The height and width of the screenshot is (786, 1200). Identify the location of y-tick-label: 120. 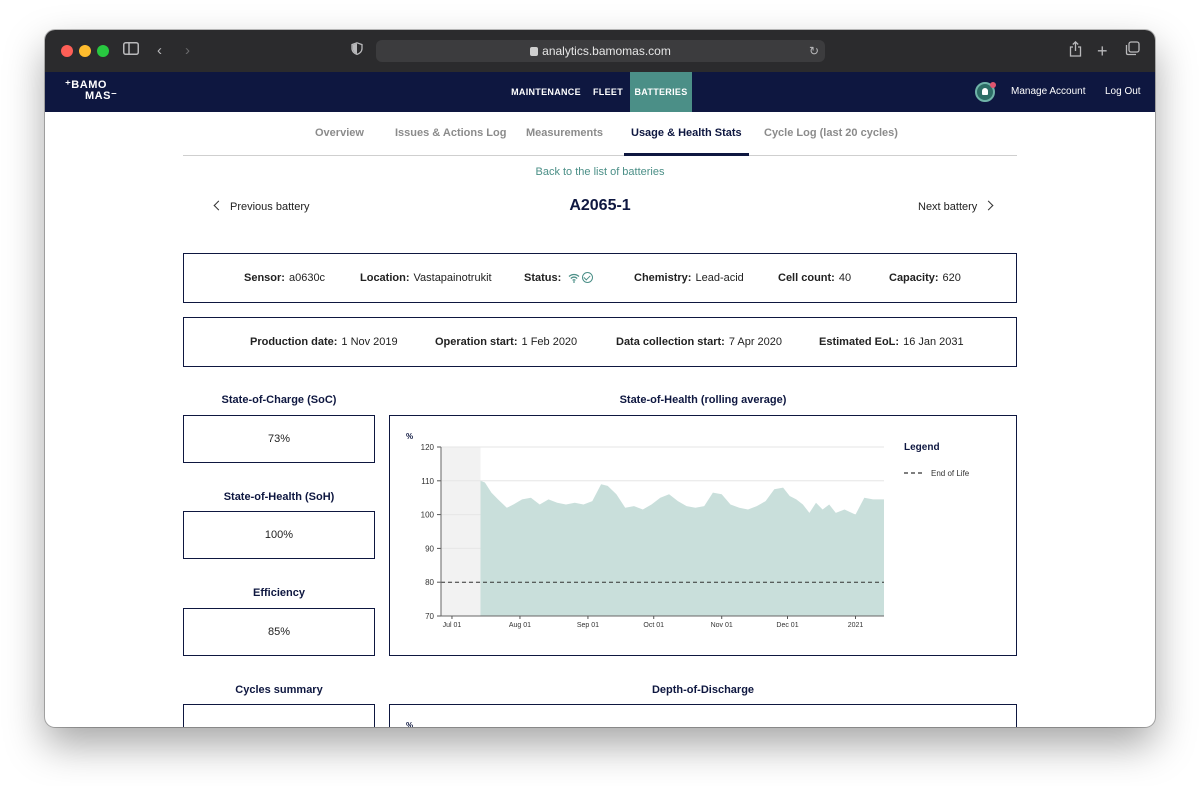
(428, 447).